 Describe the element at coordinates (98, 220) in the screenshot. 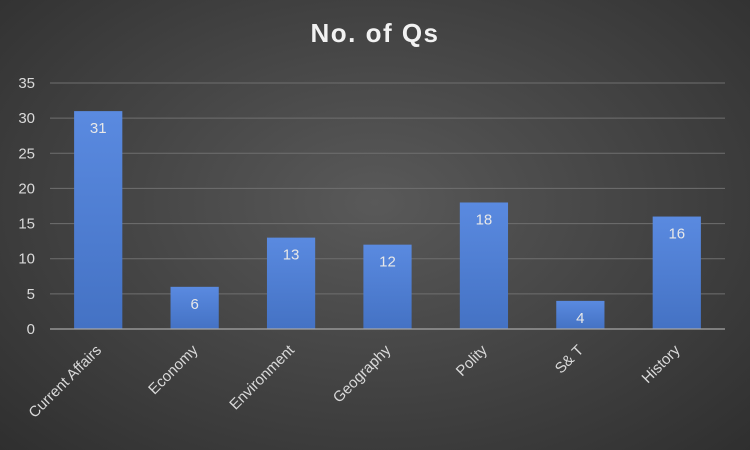

I see `bar-current-affairs` at that location.